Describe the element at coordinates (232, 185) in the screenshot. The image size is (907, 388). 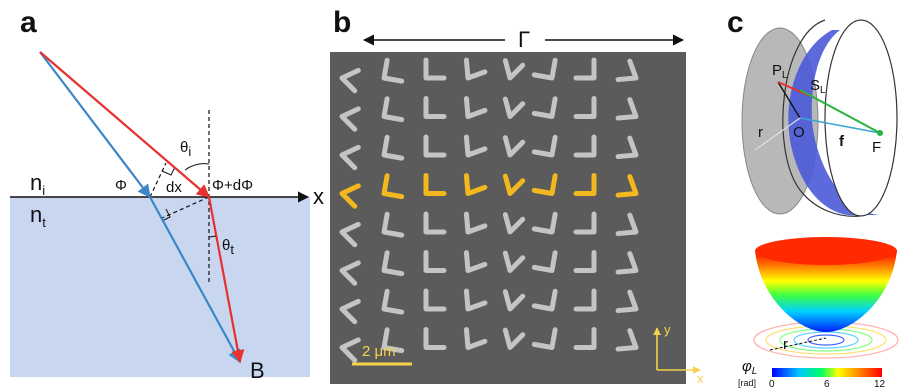
I see `phi-dphi-label: Φ+dΦ` at that location.